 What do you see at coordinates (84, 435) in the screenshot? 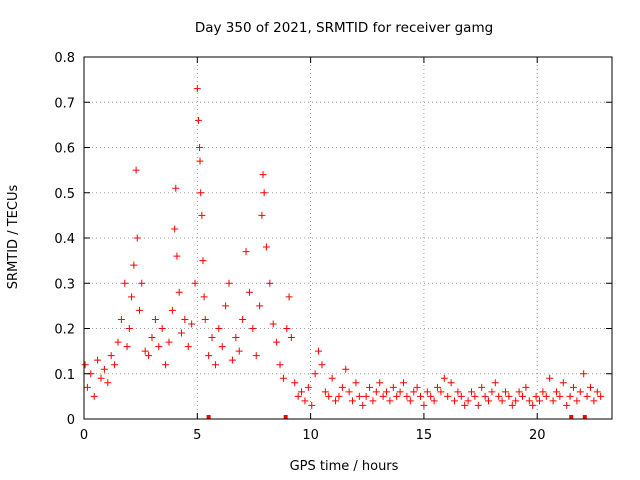
I see `x-tick-label: 0` at bounding box center [84, 435].